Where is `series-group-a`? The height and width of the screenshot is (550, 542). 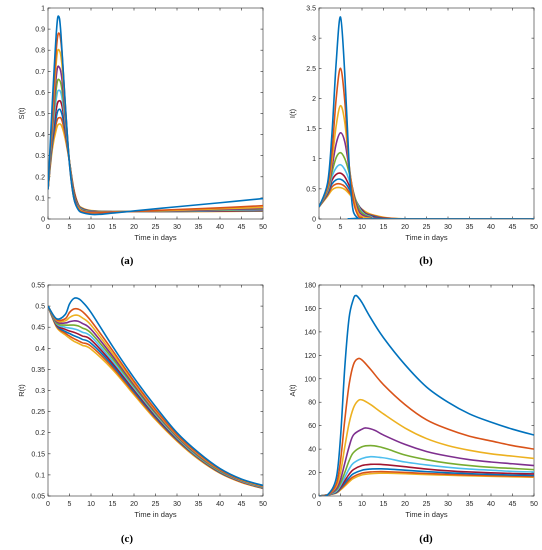
series-group-a is located at coordinates (155, 115).